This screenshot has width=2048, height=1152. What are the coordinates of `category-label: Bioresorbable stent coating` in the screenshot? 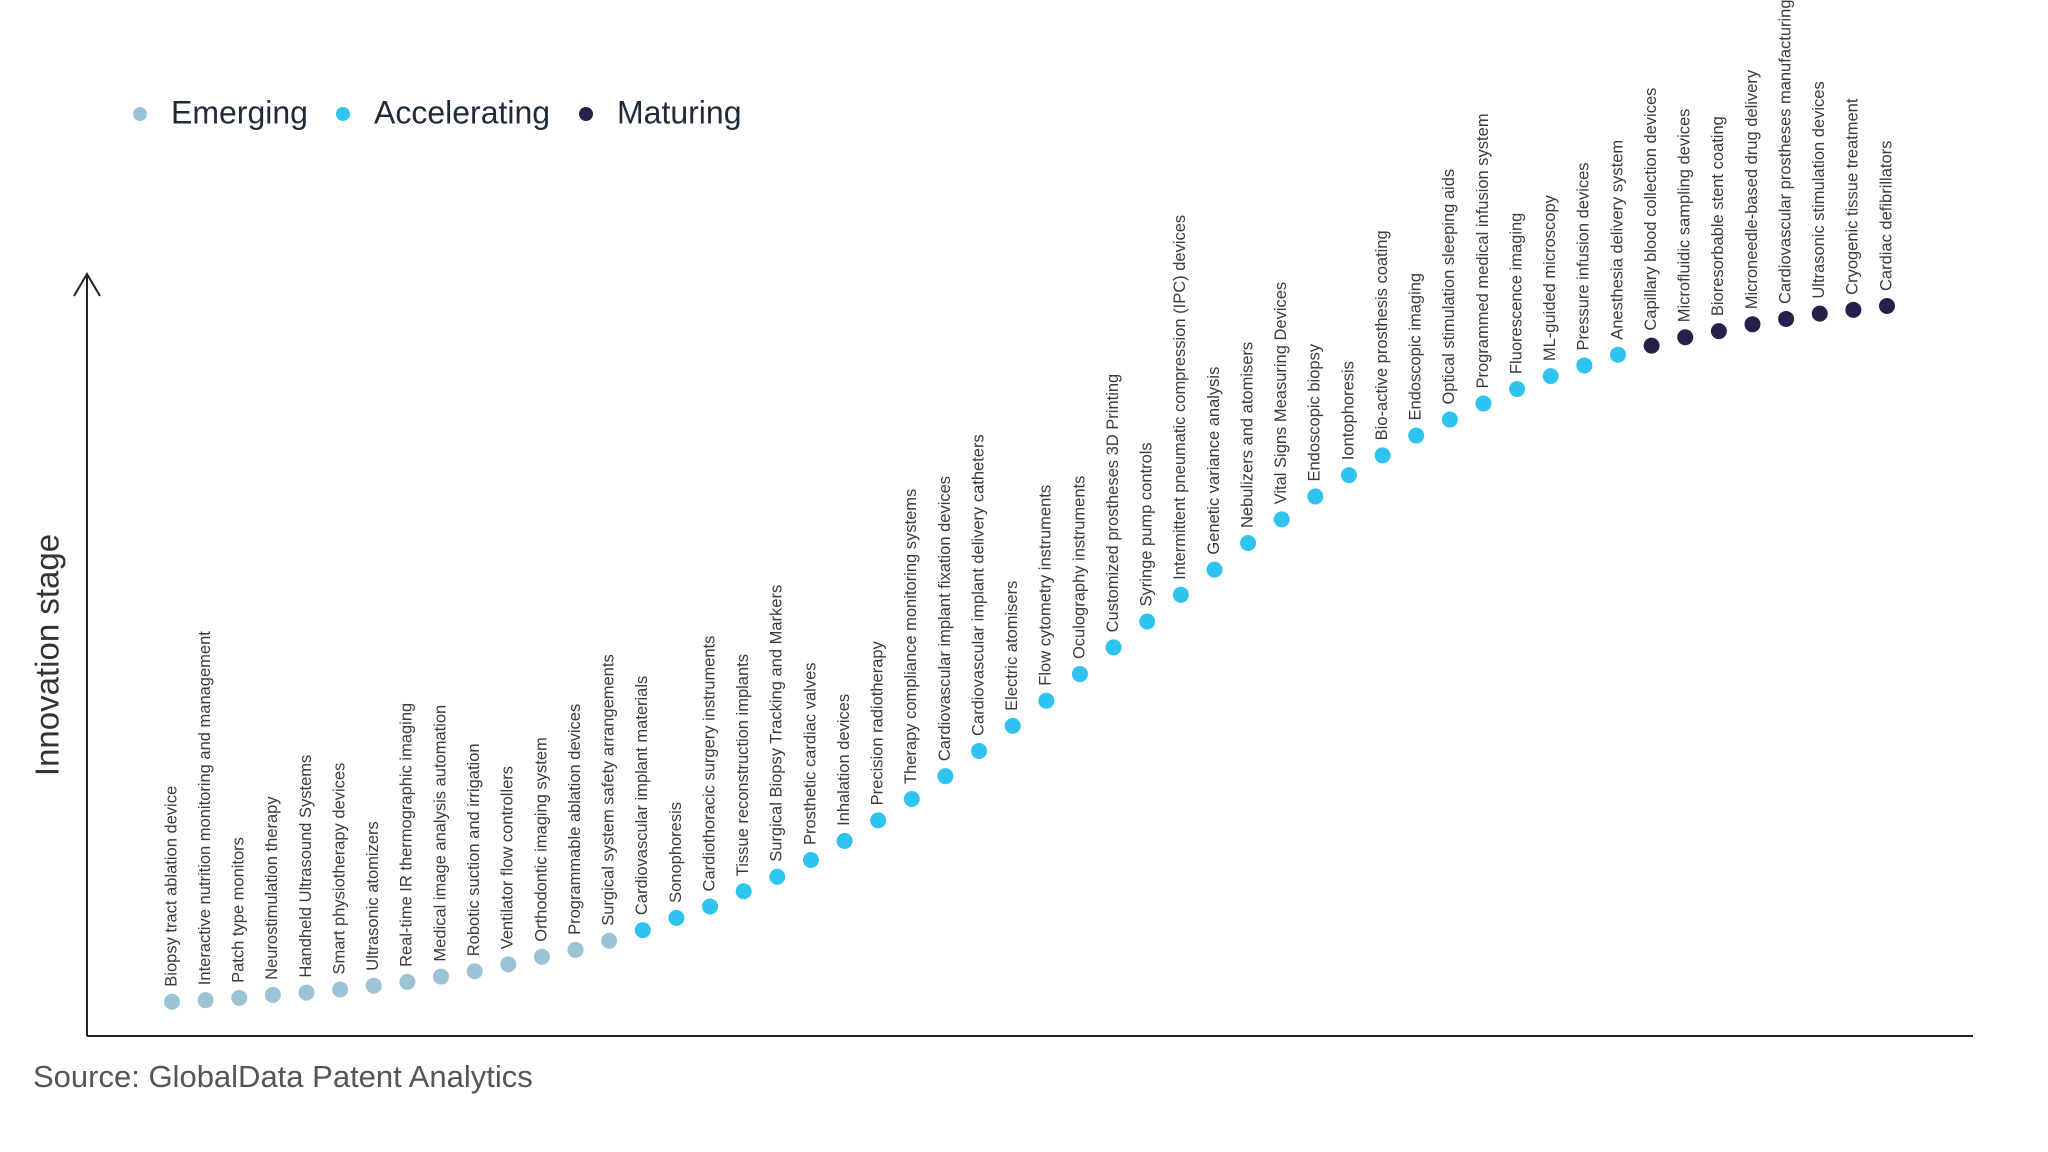 It's located at (1718, 216).